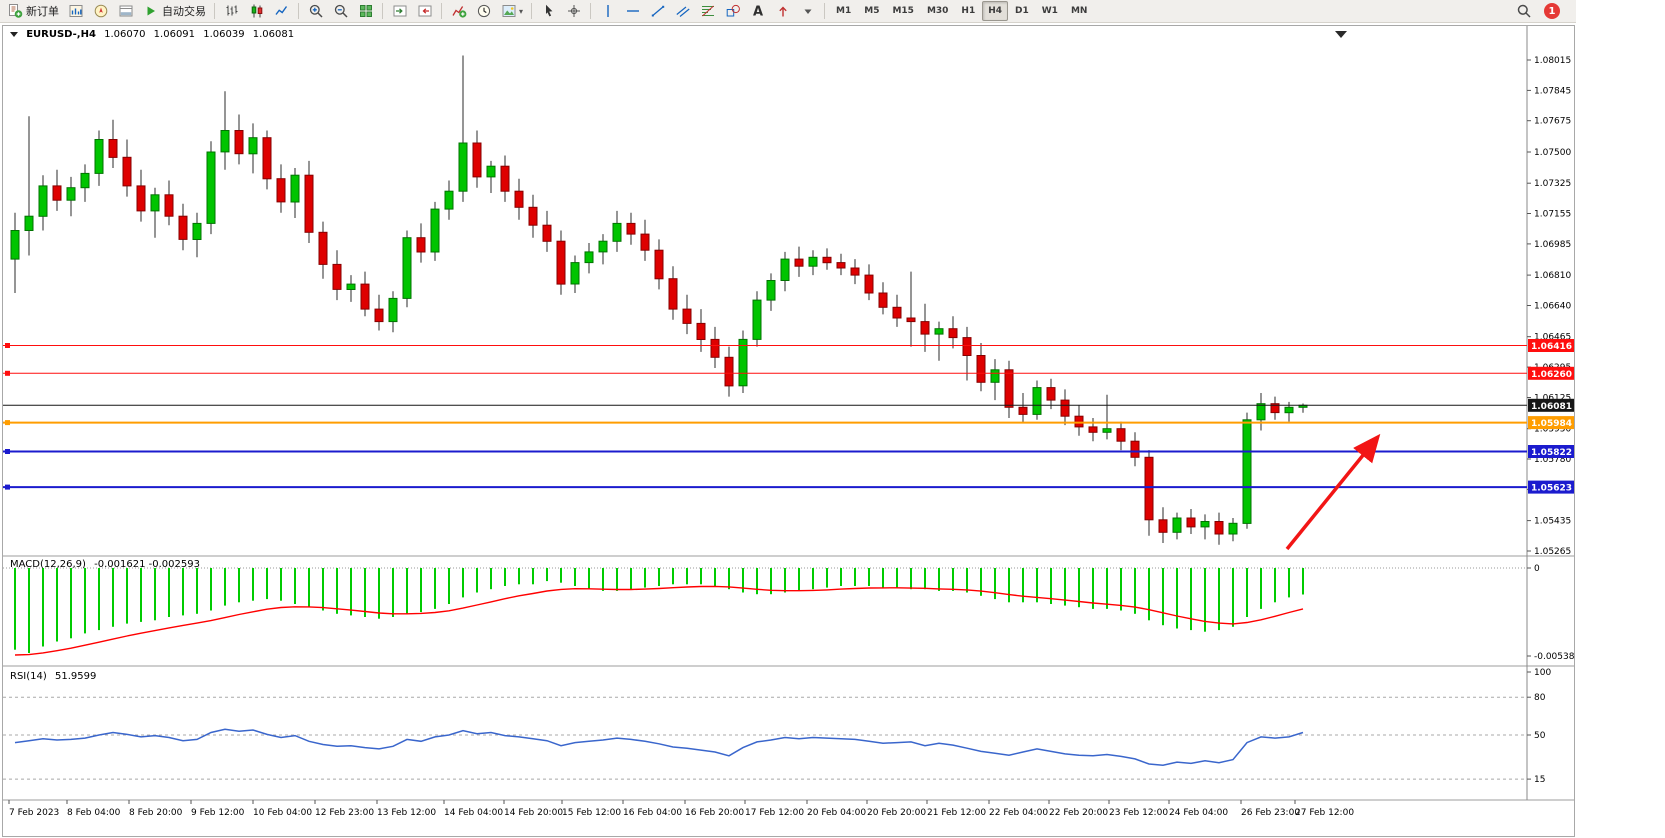  I want to click on indicators-button, so click(459, 11).